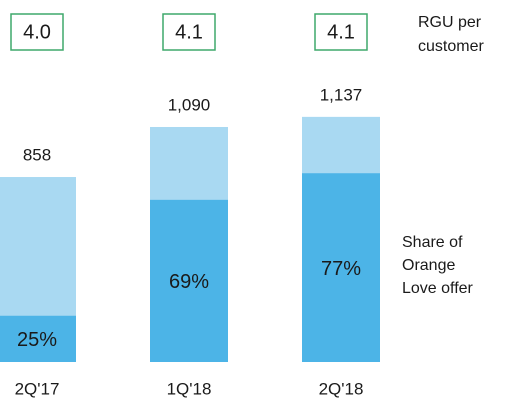 The image size is (522, 403). What do you see at coordinates (189, 104) in the screenshot?
I see `total-label: 1,090` at bounding box center [189, 104].